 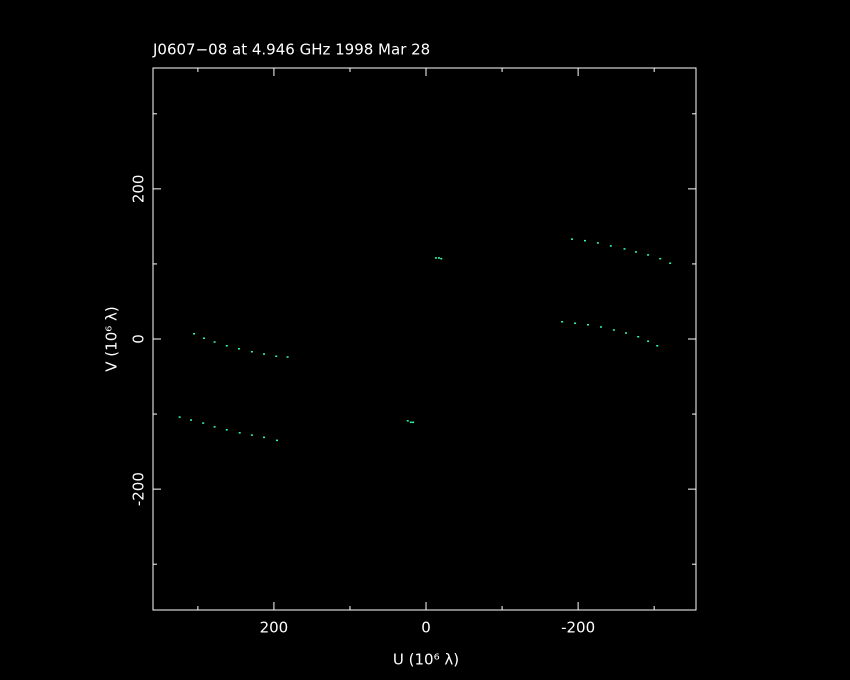 What do you see at coordinates (274, 628) in the screenshot?
I see `x-tick-label: 200` at bounding box center [274, 628].